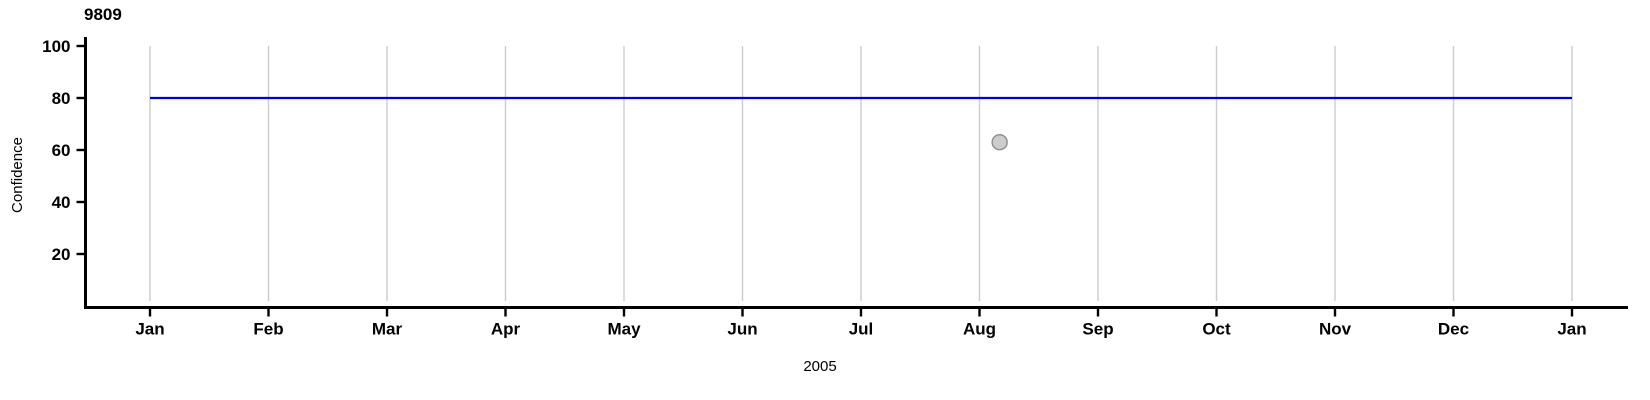  I want to click on x-tick-label-aug-7: Aug, so click(979, 329).